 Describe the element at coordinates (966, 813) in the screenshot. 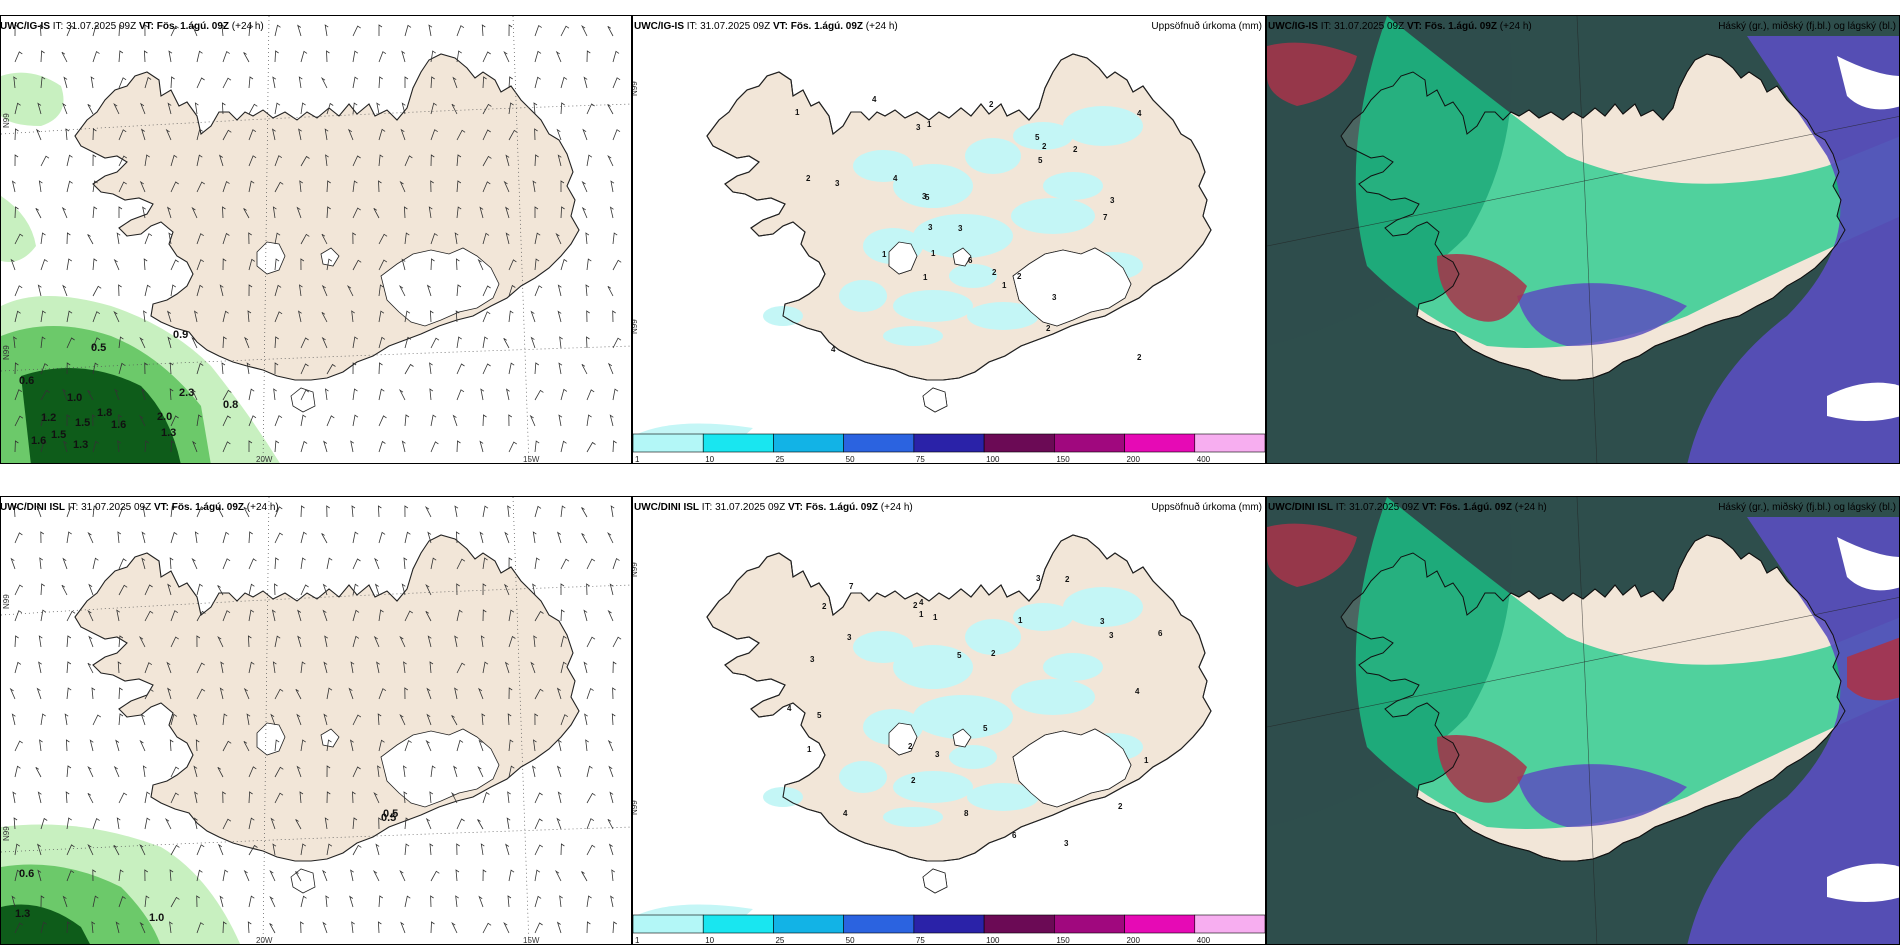

I see `precip-value-label: 8` at that location.